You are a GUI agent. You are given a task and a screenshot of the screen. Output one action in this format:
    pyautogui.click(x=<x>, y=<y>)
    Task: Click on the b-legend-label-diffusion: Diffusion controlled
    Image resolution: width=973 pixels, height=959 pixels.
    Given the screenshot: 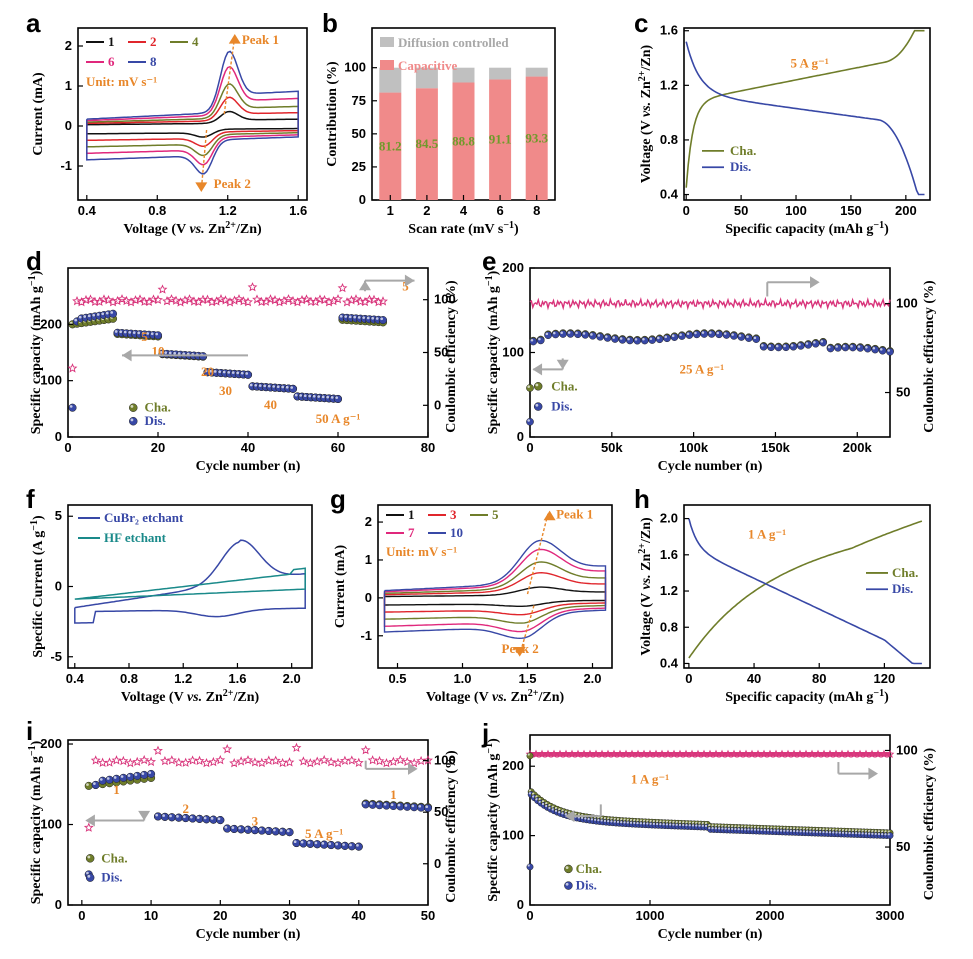 What is the action you would take?
    pyautogui.click(x=453, y=42)
    